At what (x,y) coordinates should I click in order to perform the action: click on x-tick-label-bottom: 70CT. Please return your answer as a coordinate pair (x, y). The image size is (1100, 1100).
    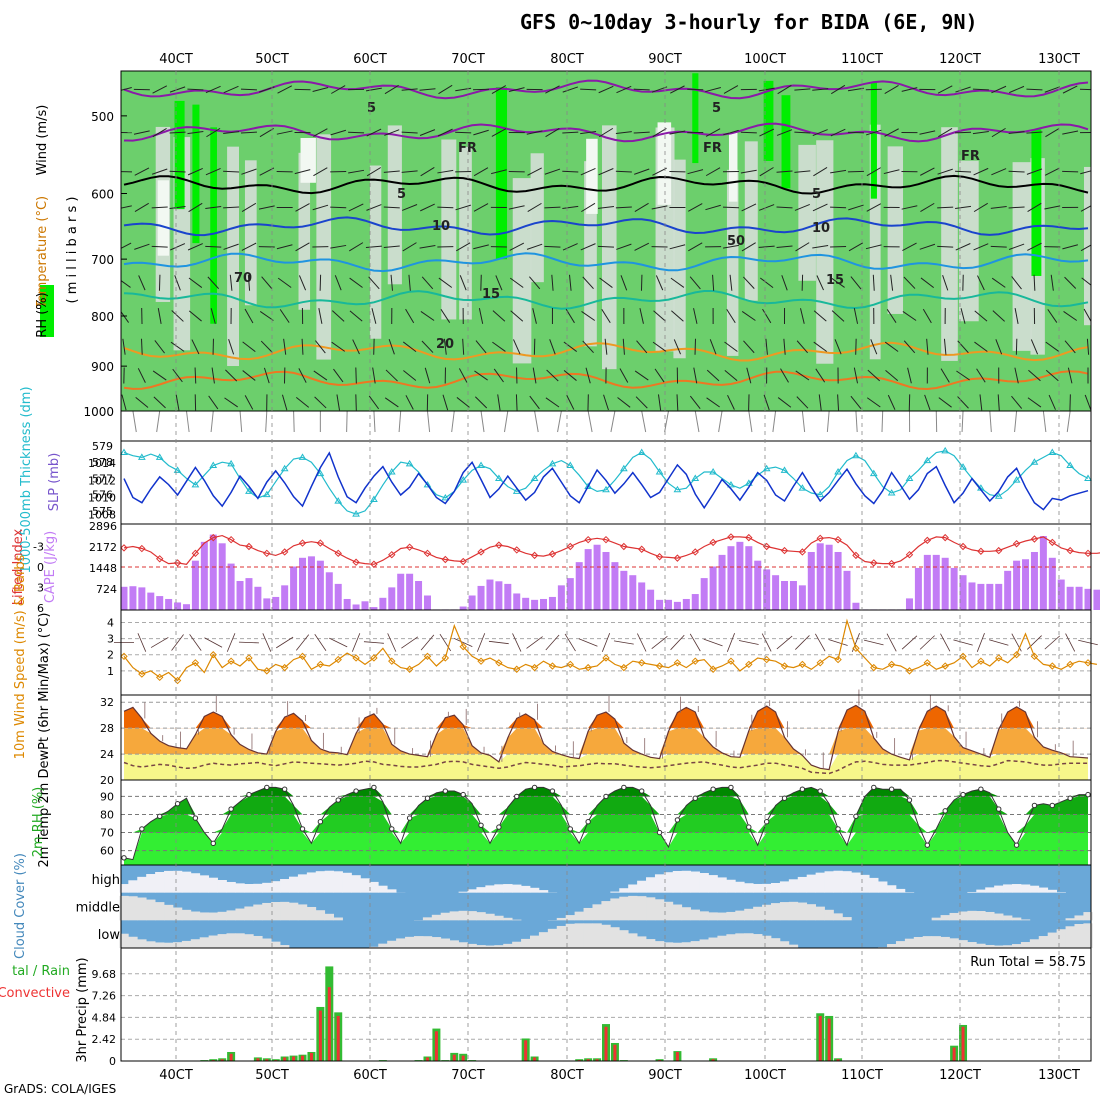
    Looking at the image, I should click on (468, 1075).